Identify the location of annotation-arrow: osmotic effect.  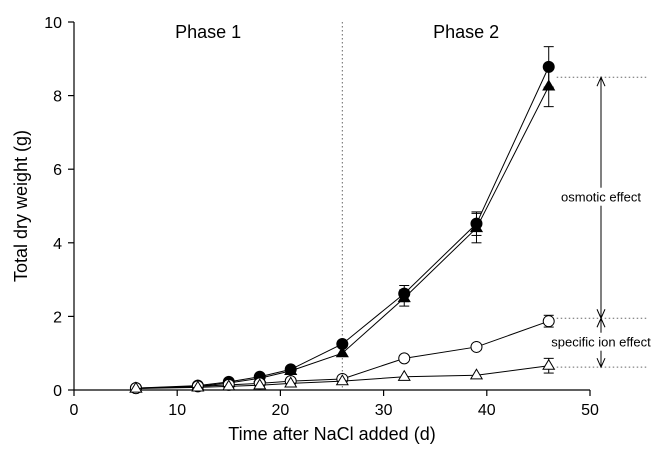
(601, 197).